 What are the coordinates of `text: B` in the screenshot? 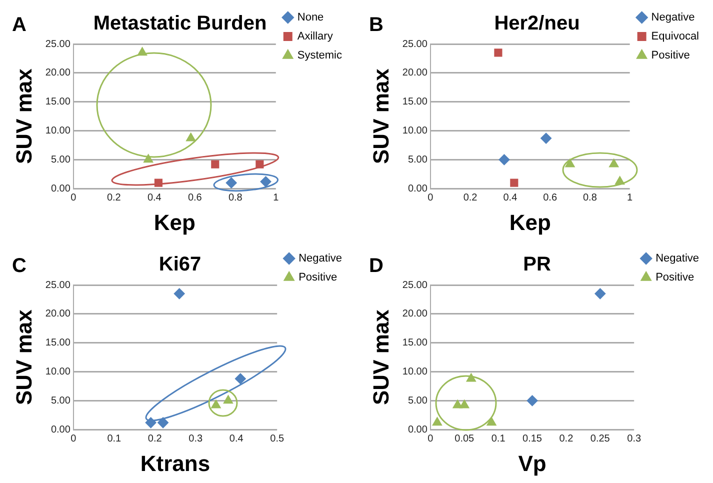 It's located at (376, 25).